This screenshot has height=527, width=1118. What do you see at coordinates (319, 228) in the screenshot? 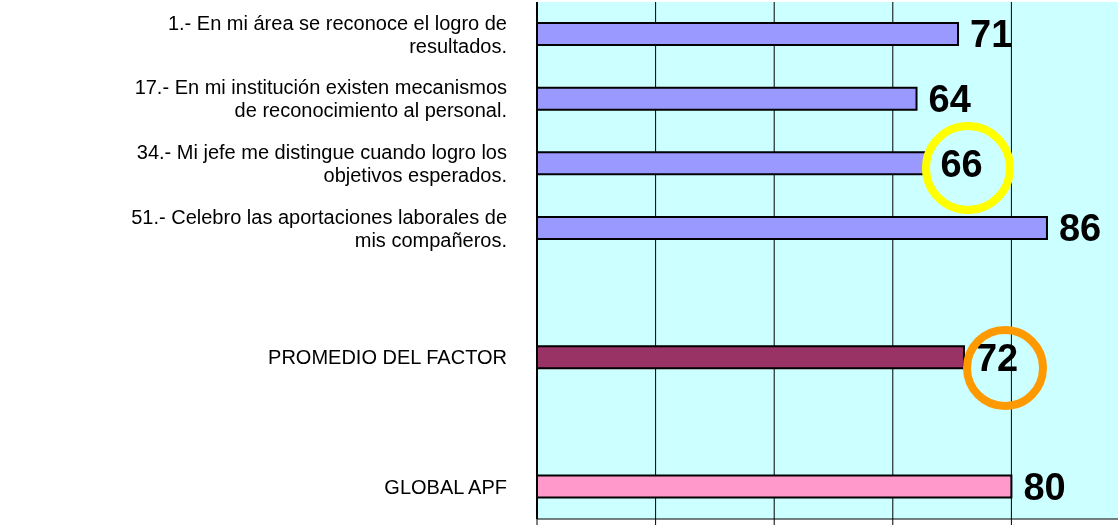
I see `y-tick-label: 51.- Celebro las aportaciones laborales de mis compañeros.` at bounding box center [319, 228].